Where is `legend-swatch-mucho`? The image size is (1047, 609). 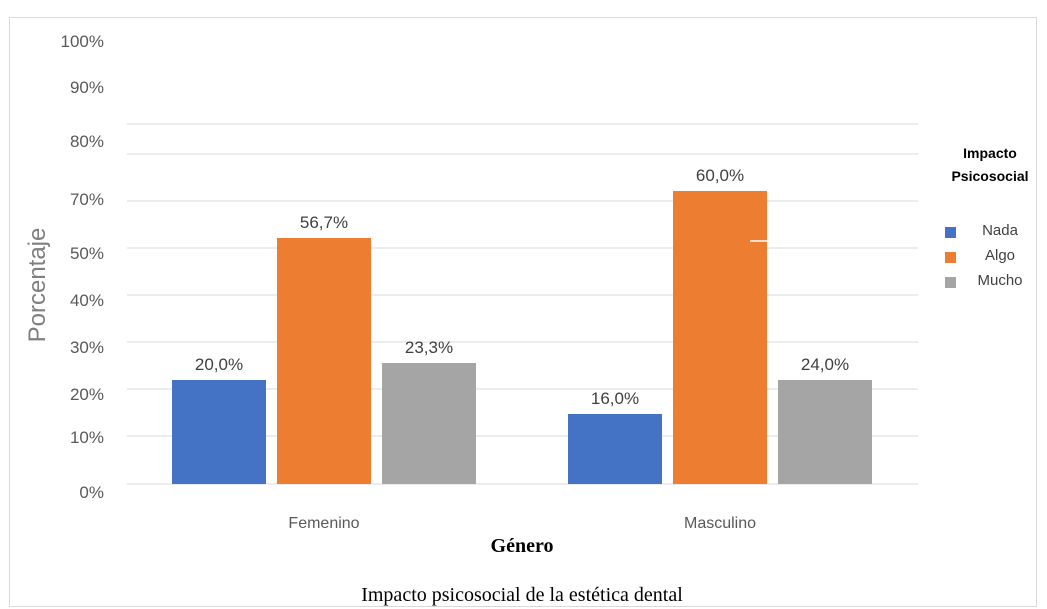 legend-swatch-mucho is located at coordinates (950, 282).